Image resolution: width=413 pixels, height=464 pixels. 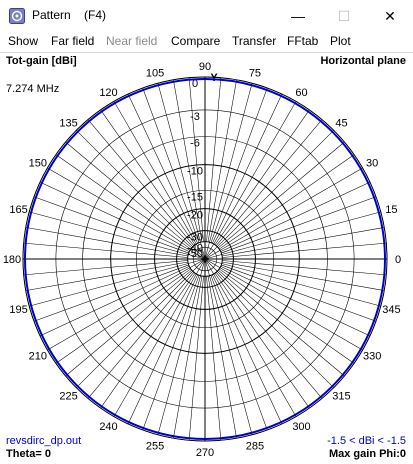 I want to click on maximize-button: ☐, so click(x=344, y=15).